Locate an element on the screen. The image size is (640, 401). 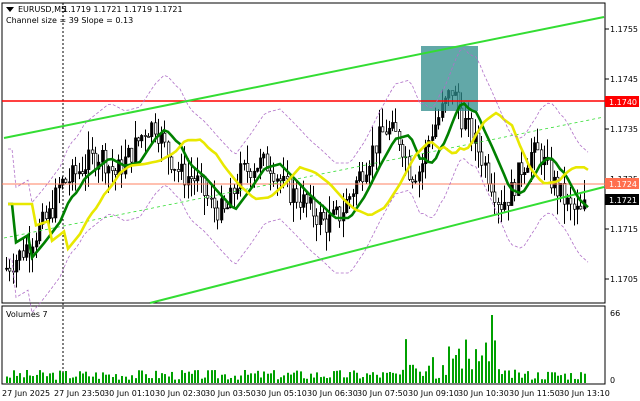
time-tick: 30 Jun 07:50 is located at coordinates (382, 393).